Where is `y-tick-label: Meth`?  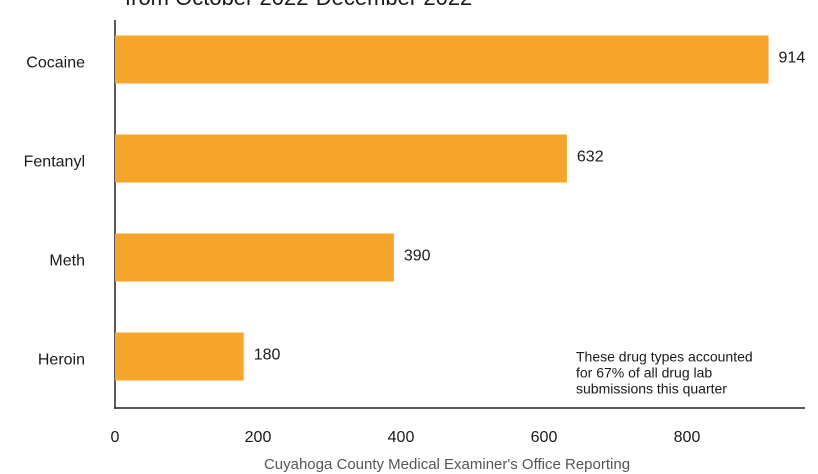
y-tick-label: Meth is located at coordinates (67, 261).